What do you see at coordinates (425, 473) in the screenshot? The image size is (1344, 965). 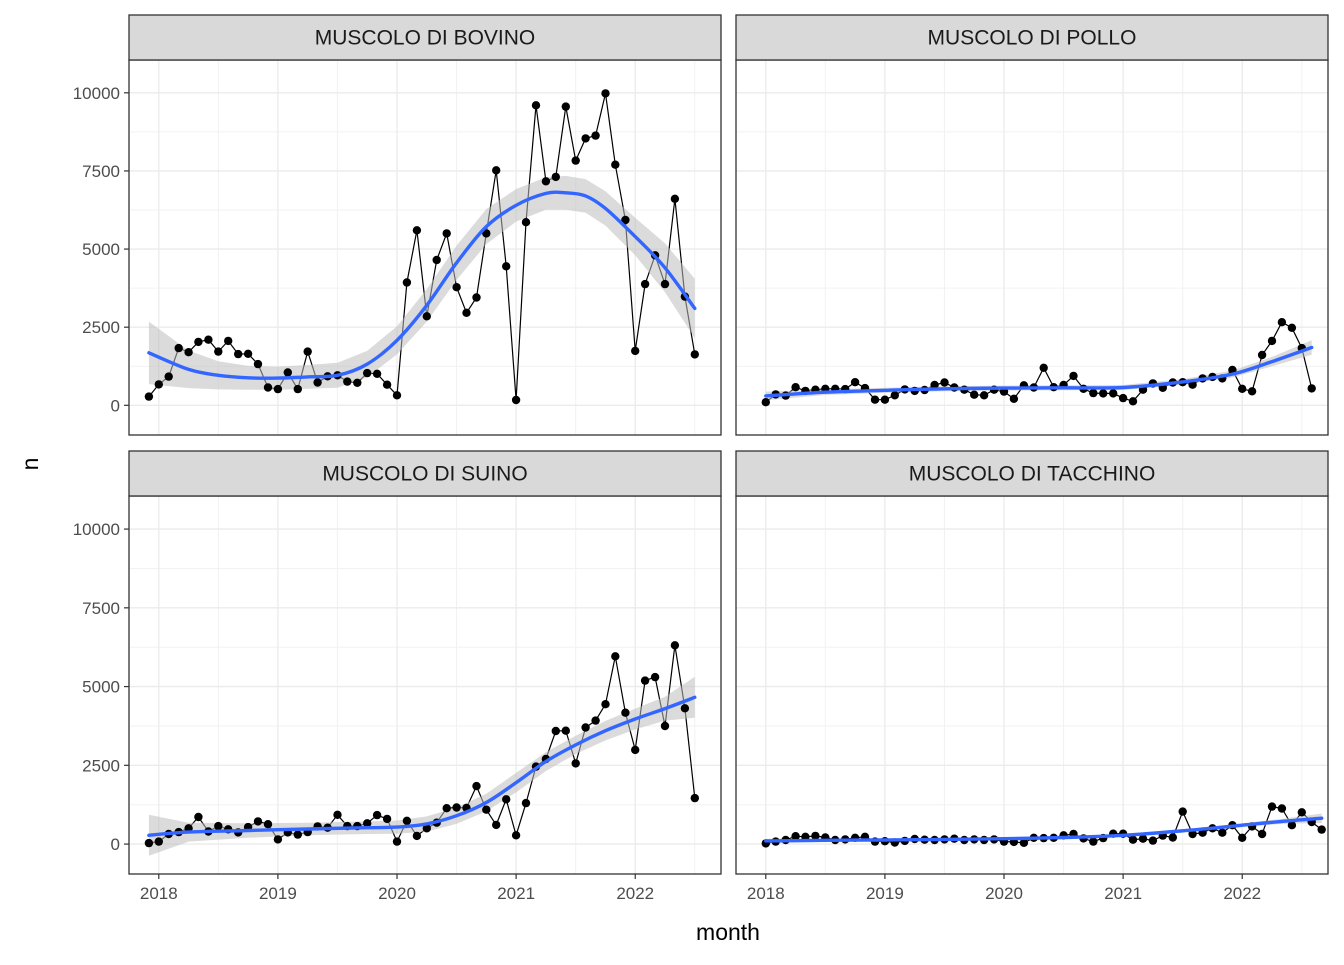 I see `facet-strip` at bounding box center [425, 473].